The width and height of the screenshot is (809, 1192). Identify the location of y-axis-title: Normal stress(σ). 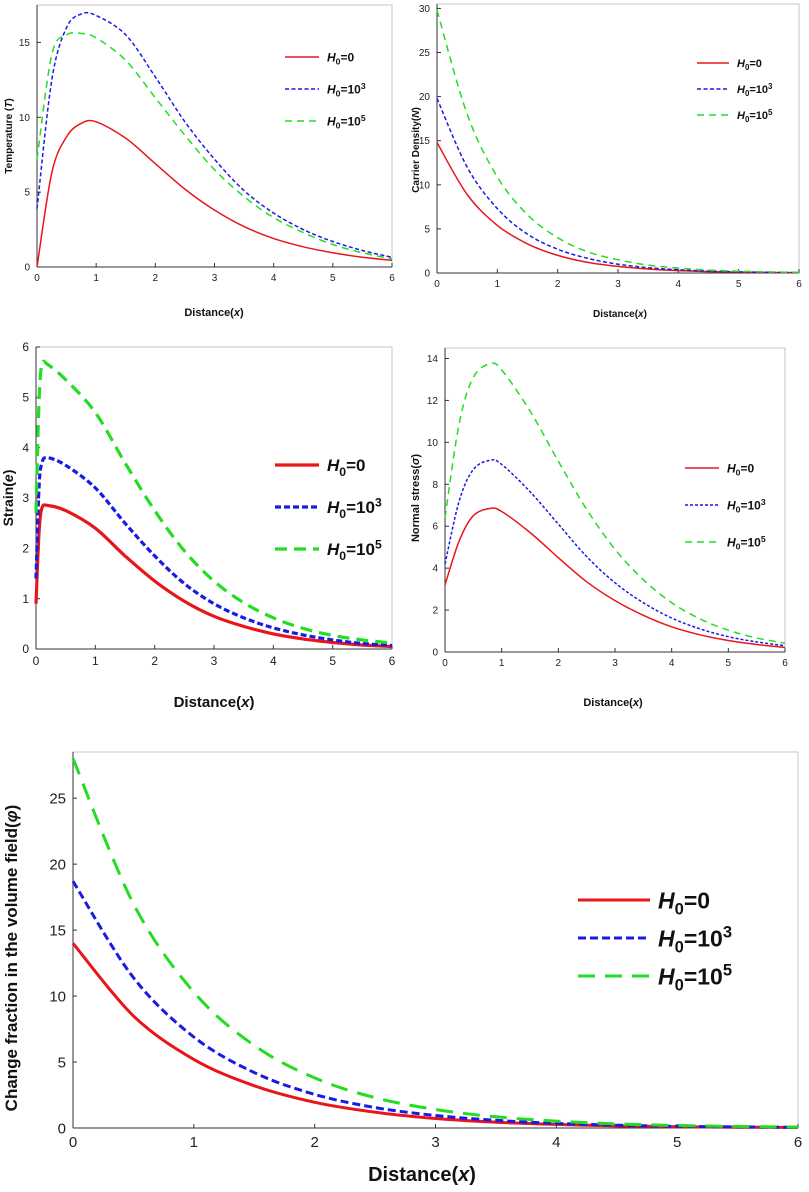
(416, 498).